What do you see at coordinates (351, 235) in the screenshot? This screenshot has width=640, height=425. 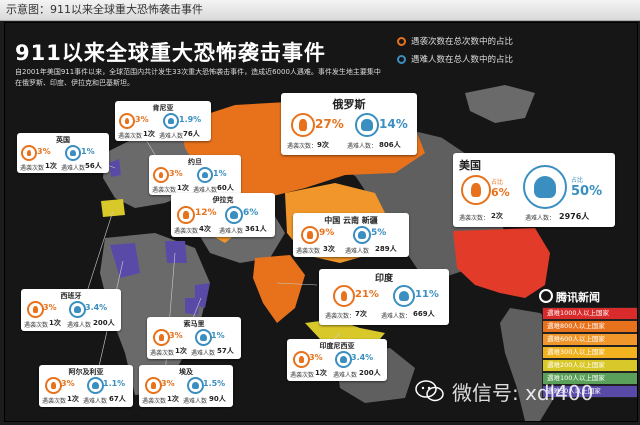 I see `card-china: 中国 云南 新疆 9% 5% 遇袭次数 3次 遇难人数 289人` at bounding box center [351, 235].